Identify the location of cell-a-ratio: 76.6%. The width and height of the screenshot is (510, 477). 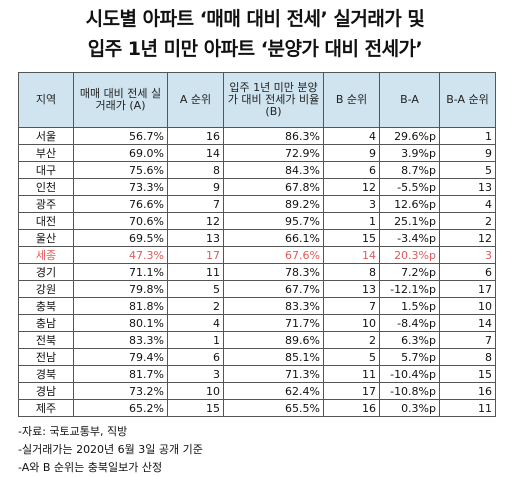
(120, 204).